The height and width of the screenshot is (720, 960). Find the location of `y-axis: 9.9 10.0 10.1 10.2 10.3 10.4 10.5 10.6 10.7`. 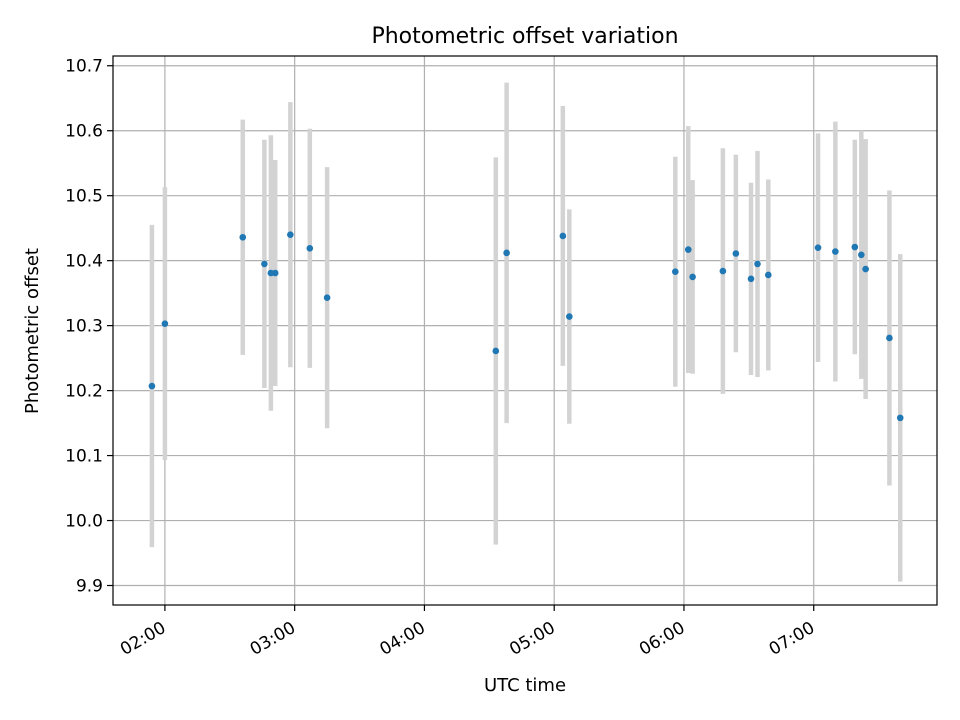

y-axis: 9.9 10.0 10.1 10.2 10.3 10.4 10.5 10.6 10.7 is located at coordinates (89, 327).